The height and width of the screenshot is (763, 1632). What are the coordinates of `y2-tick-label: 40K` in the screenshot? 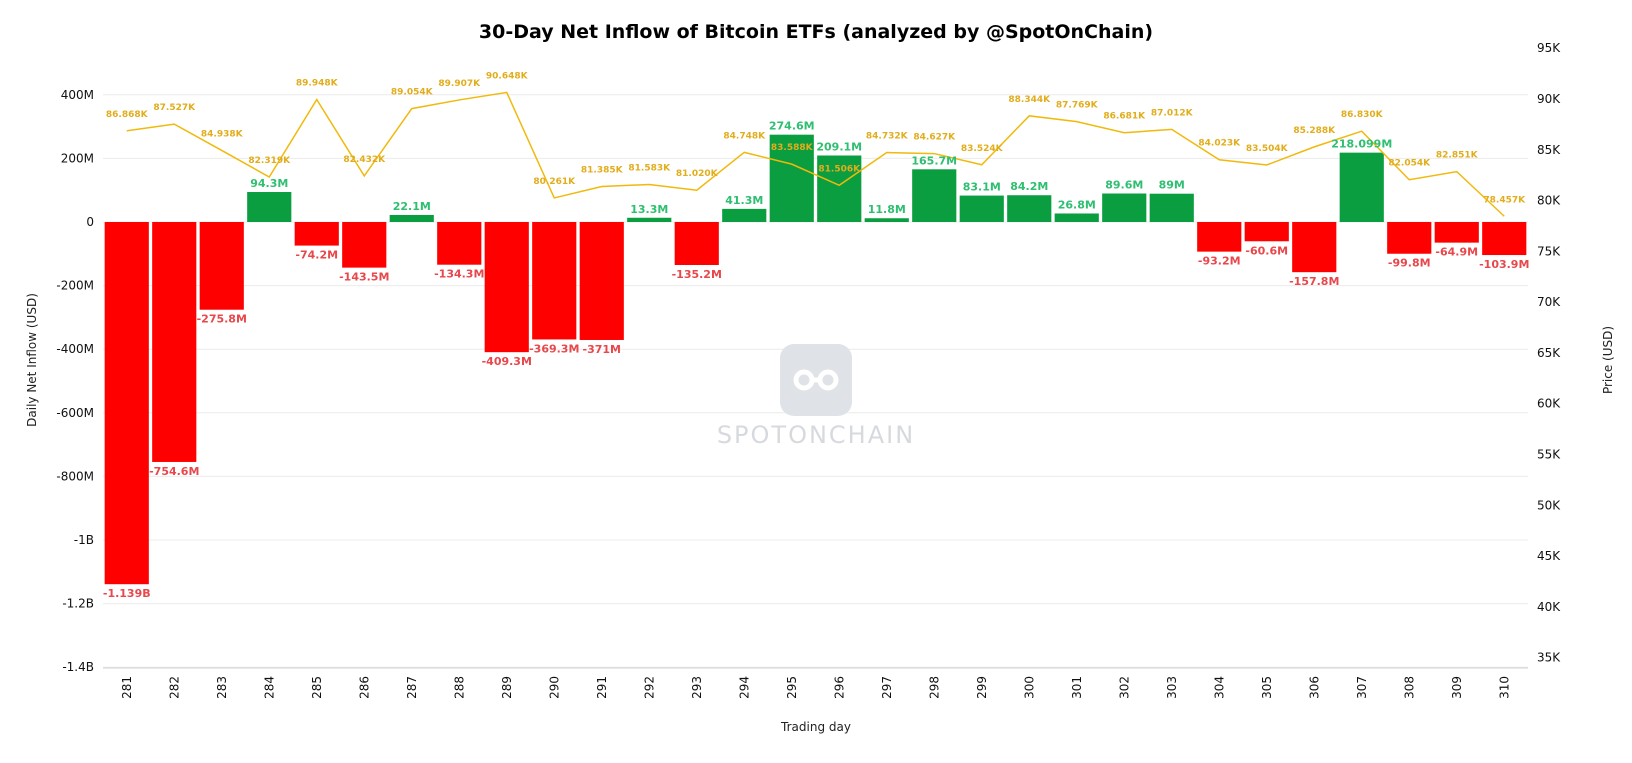 It's located at (1549, 607).